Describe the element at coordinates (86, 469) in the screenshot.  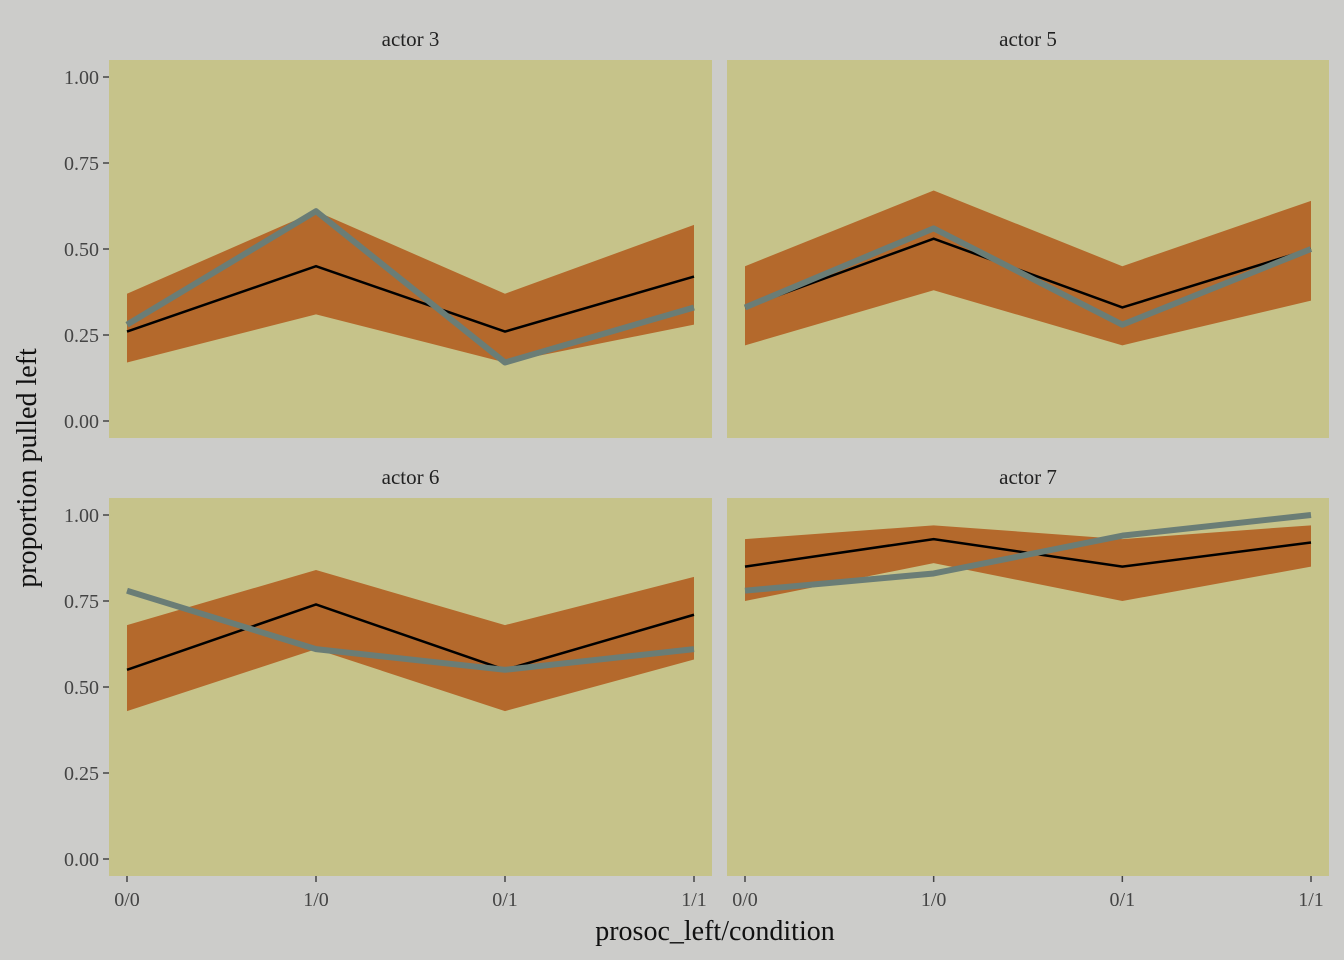
I see `y-axes: 0.00 0.25 0.50 0.75 1.00 0.00 0.25 0.50 0.75 1.00` at that location.